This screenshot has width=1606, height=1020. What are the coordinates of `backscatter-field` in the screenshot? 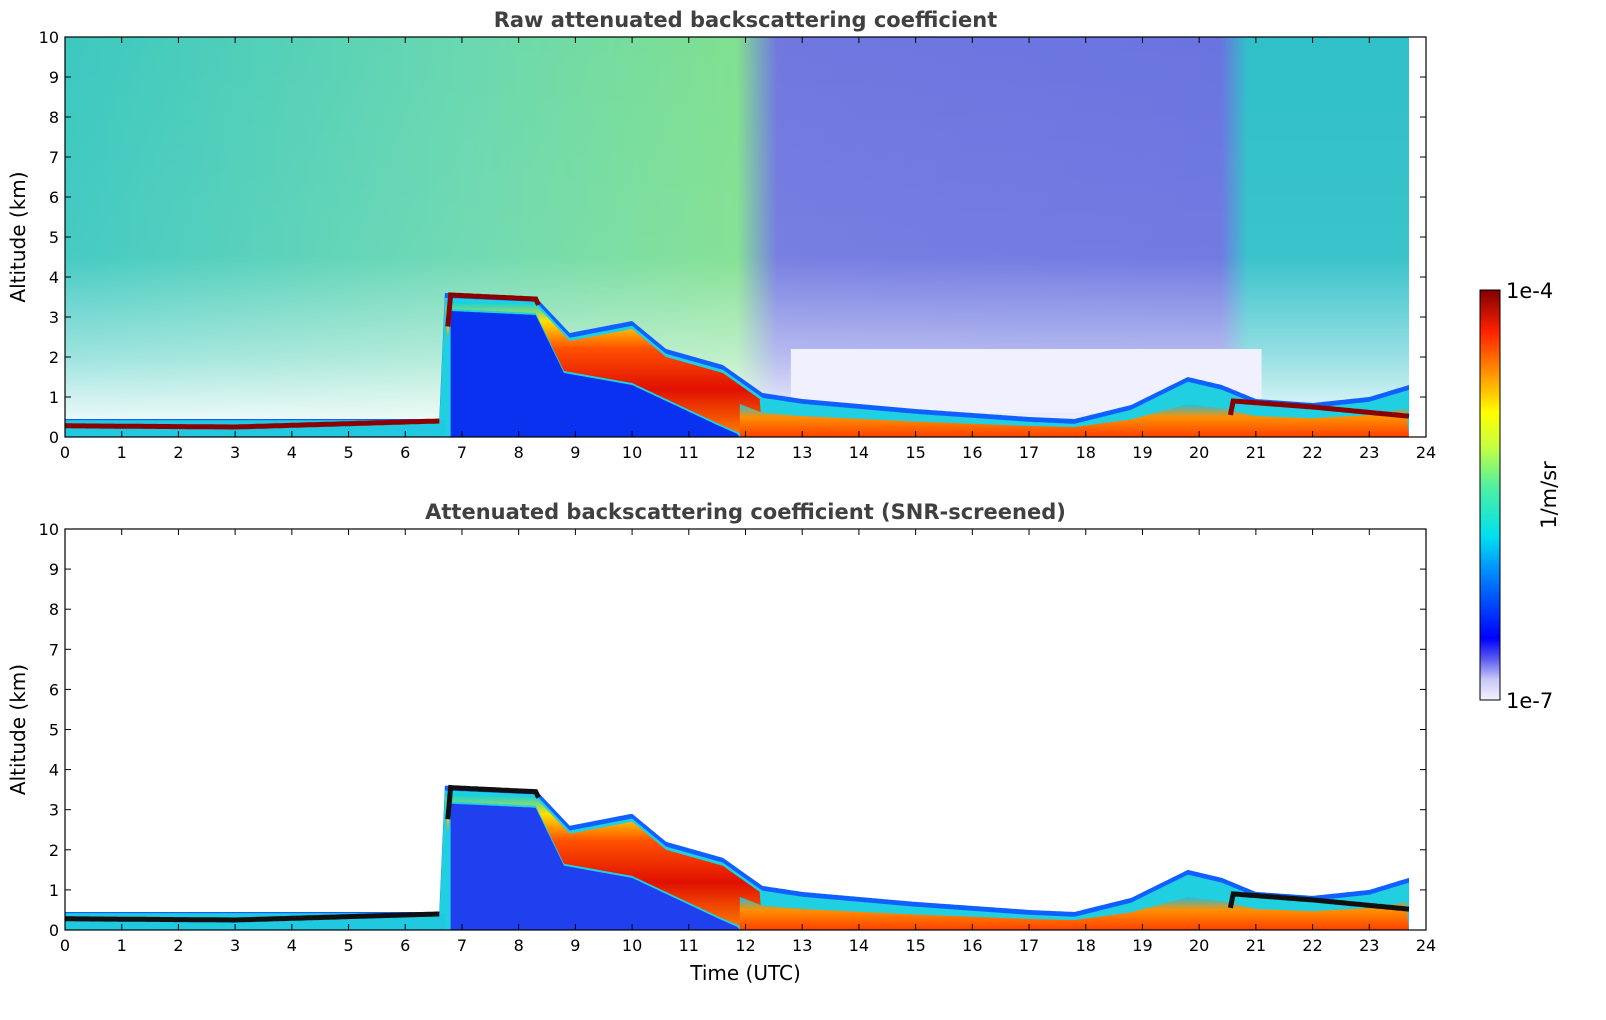 It's located at (737, 857).